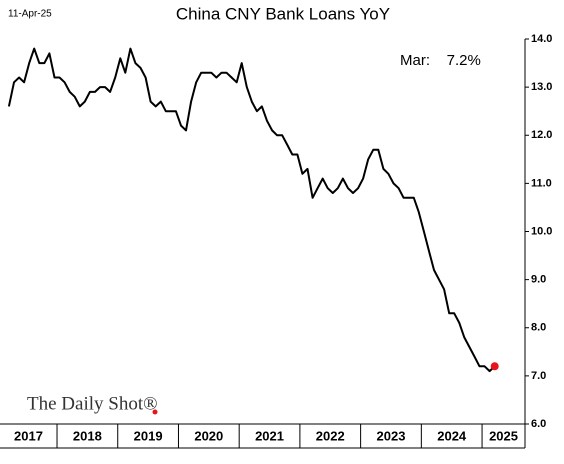 The height and width of the screenshot is (464, 564). I want to click on y-tick-label: 8.0, so click(538, 328).